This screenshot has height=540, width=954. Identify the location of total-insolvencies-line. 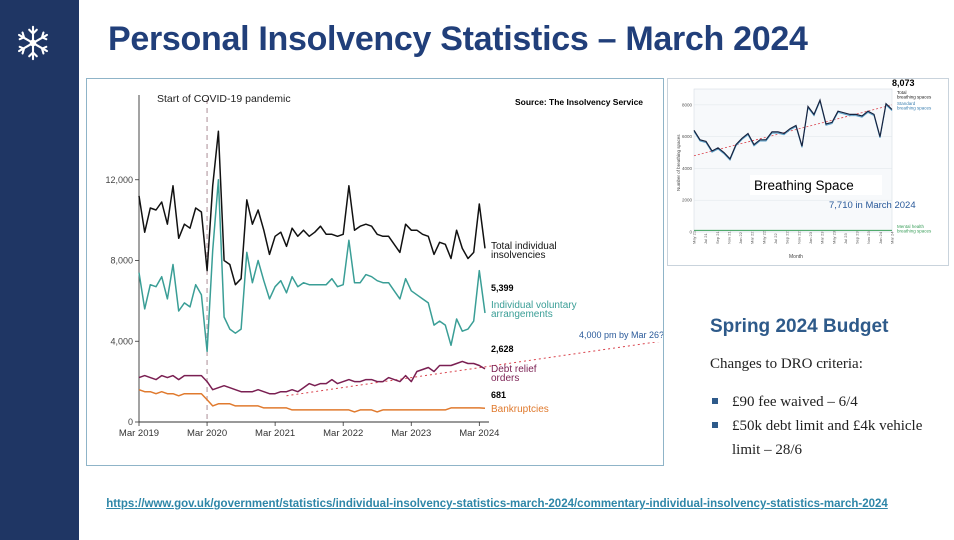
(312, 208).